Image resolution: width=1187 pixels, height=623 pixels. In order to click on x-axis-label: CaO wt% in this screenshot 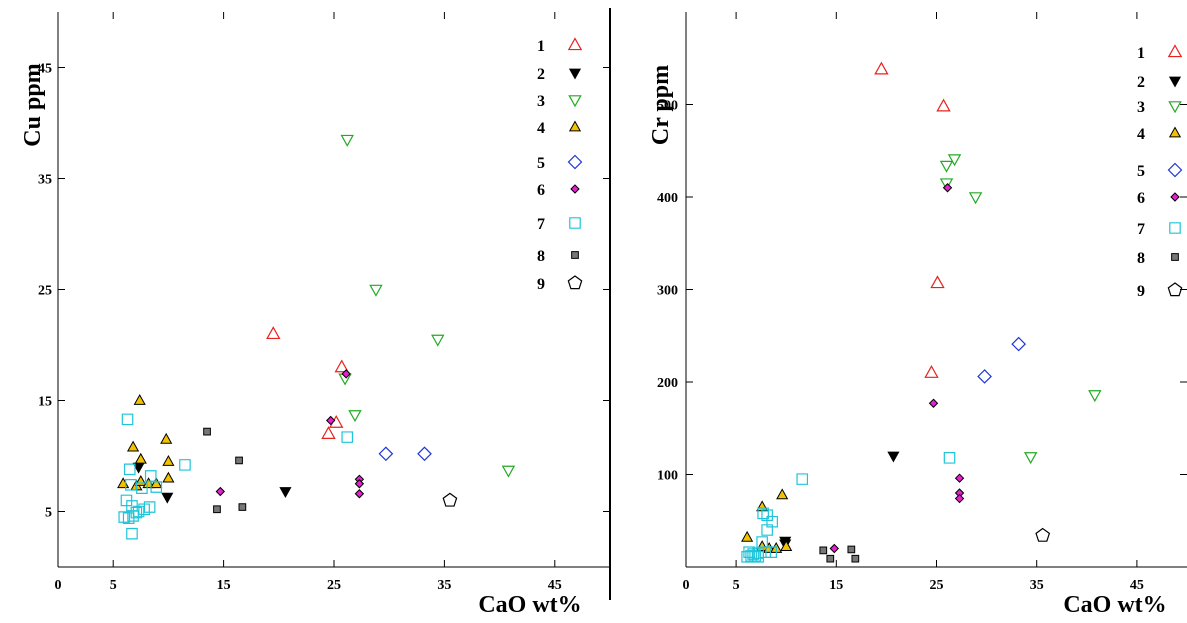, I will do `click(529, 605)`.